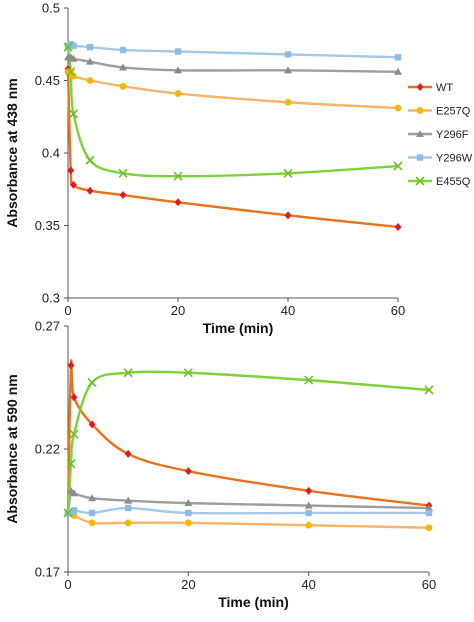  I want to click on y-tick-label: 0.35, so click(47, 225).